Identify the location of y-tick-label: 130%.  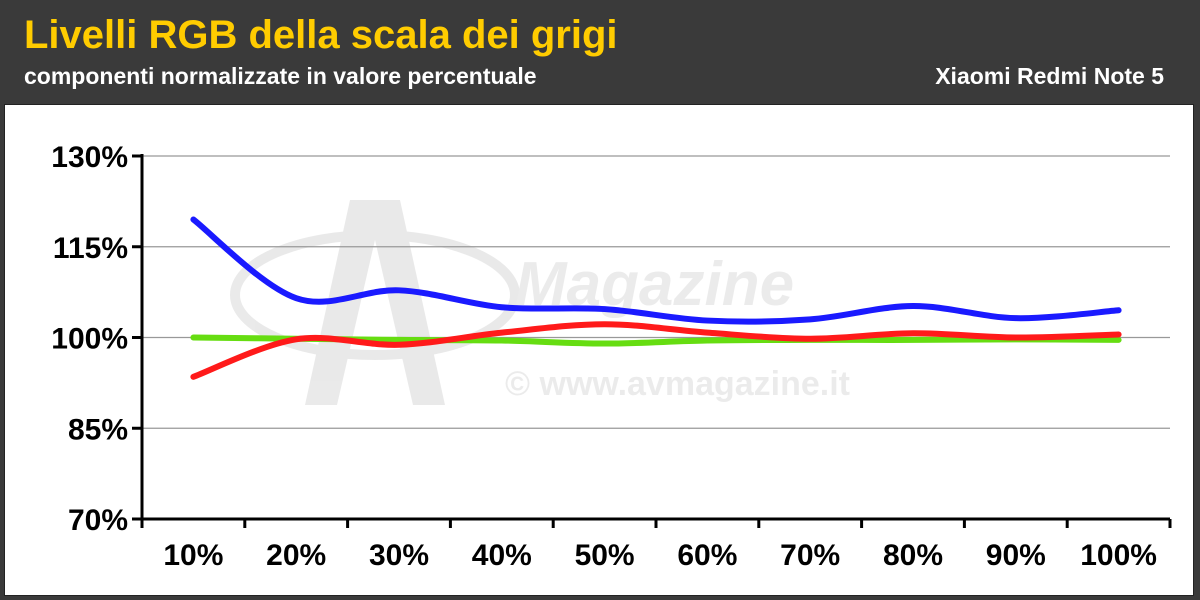
(89, 157).